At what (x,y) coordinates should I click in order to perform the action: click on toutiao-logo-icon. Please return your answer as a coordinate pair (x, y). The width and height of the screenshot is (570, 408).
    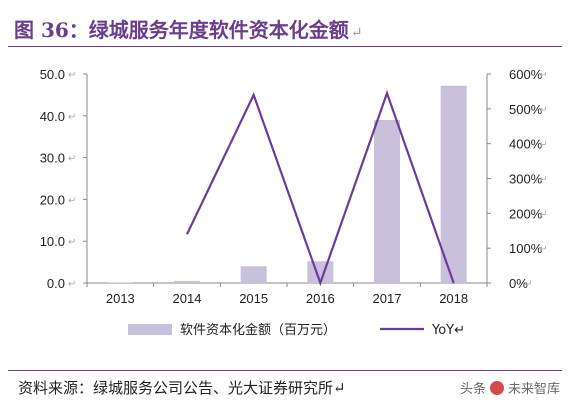
    Looking at the image, I should click on (496, 388).